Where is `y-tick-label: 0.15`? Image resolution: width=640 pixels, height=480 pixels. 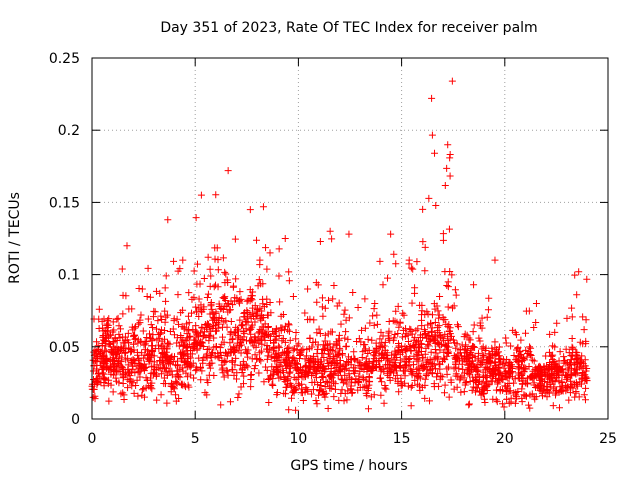 y-tick-label: 0.15 is located at coordinates (64, 203).